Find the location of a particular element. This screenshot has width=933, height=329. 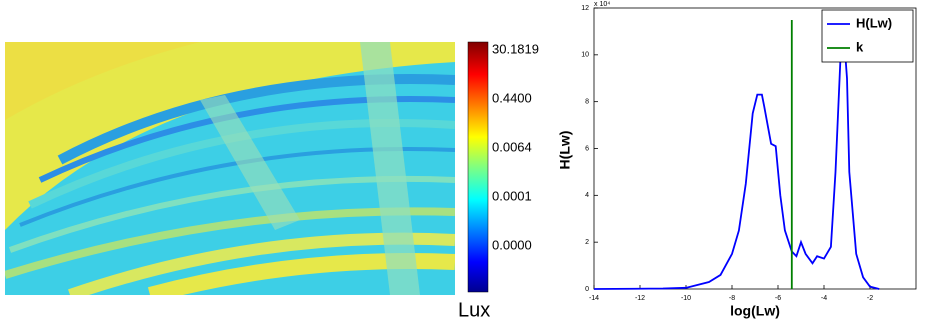

legend-label: k is located at coordinates (860, 46).